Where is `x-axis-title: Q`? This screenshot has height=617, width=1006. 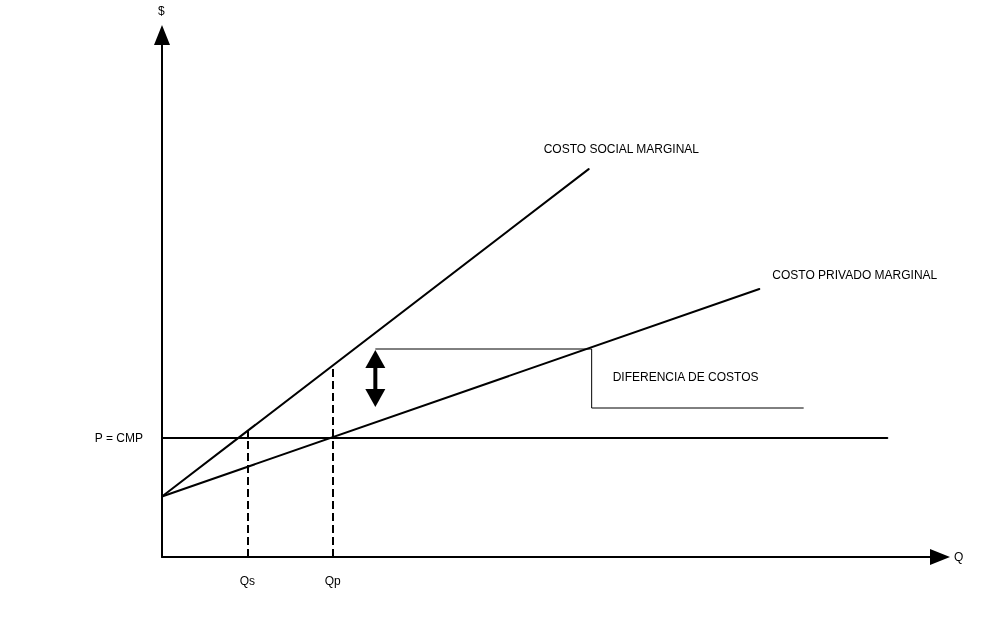 x-axis-title: Q is located at coordinates (959, 557).